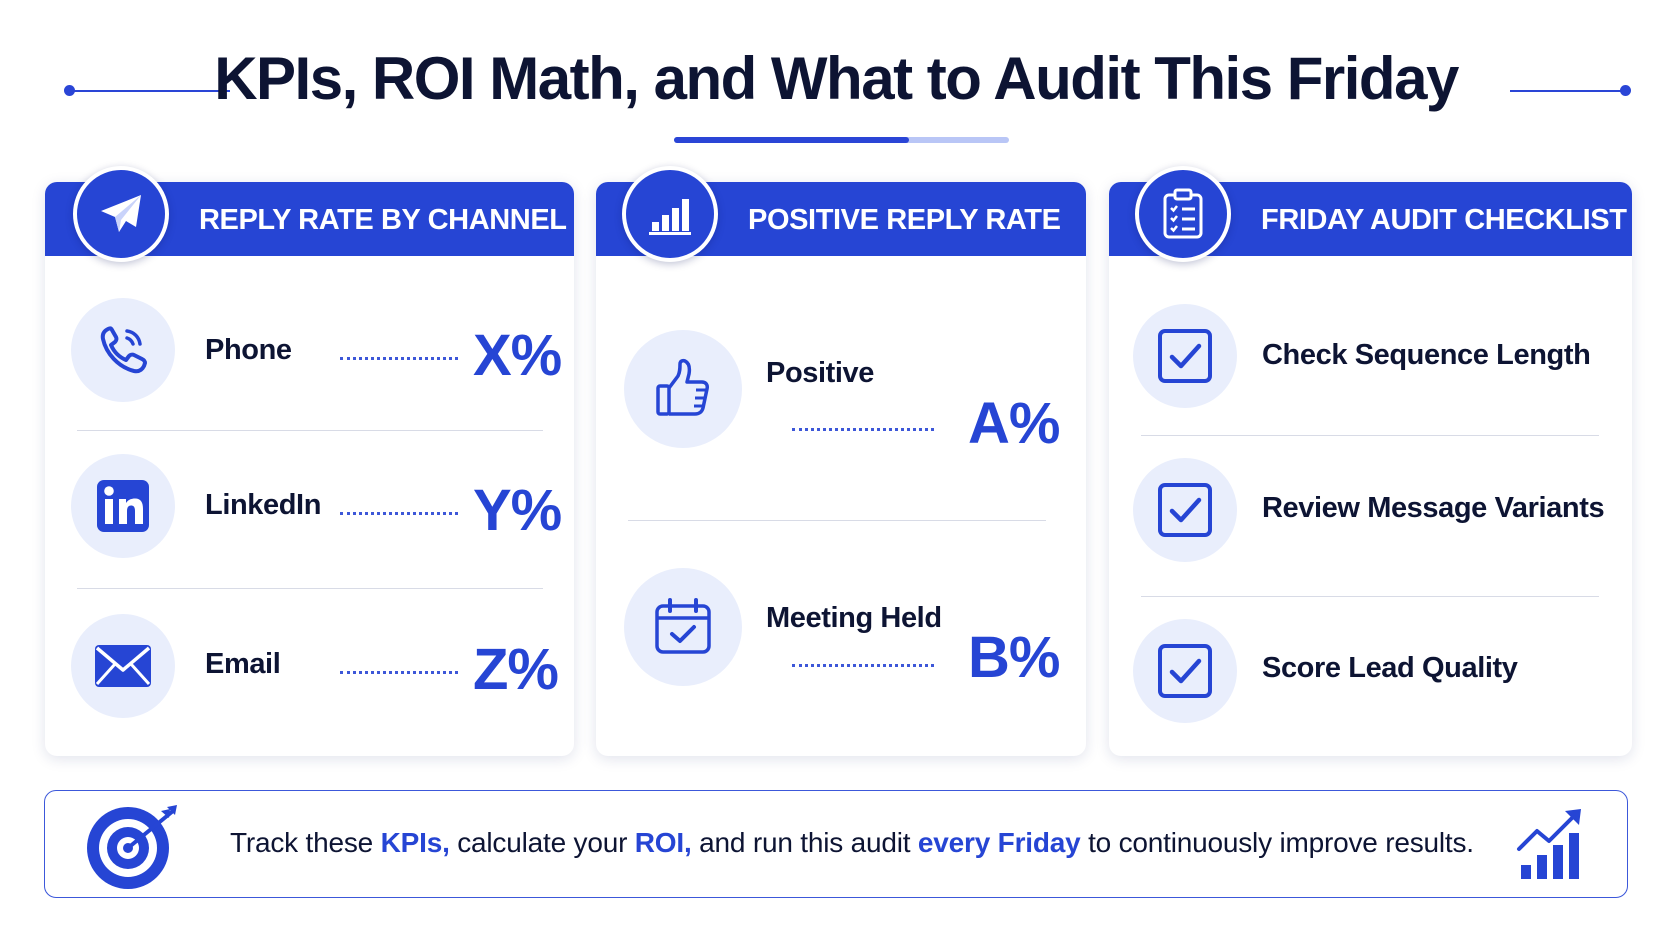  Describe the element at coordinates (123, 666) in the screenshot. I see `envelope-icon` at that location.